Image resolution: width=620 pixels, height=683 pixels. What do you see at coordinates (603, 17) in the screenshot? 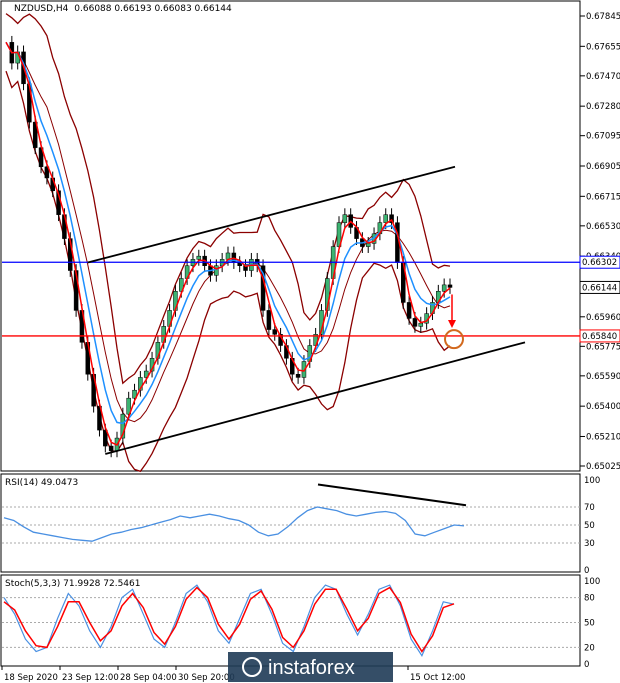
I see `y-tick-label: 0.67845` at bounding box center [603, 17].